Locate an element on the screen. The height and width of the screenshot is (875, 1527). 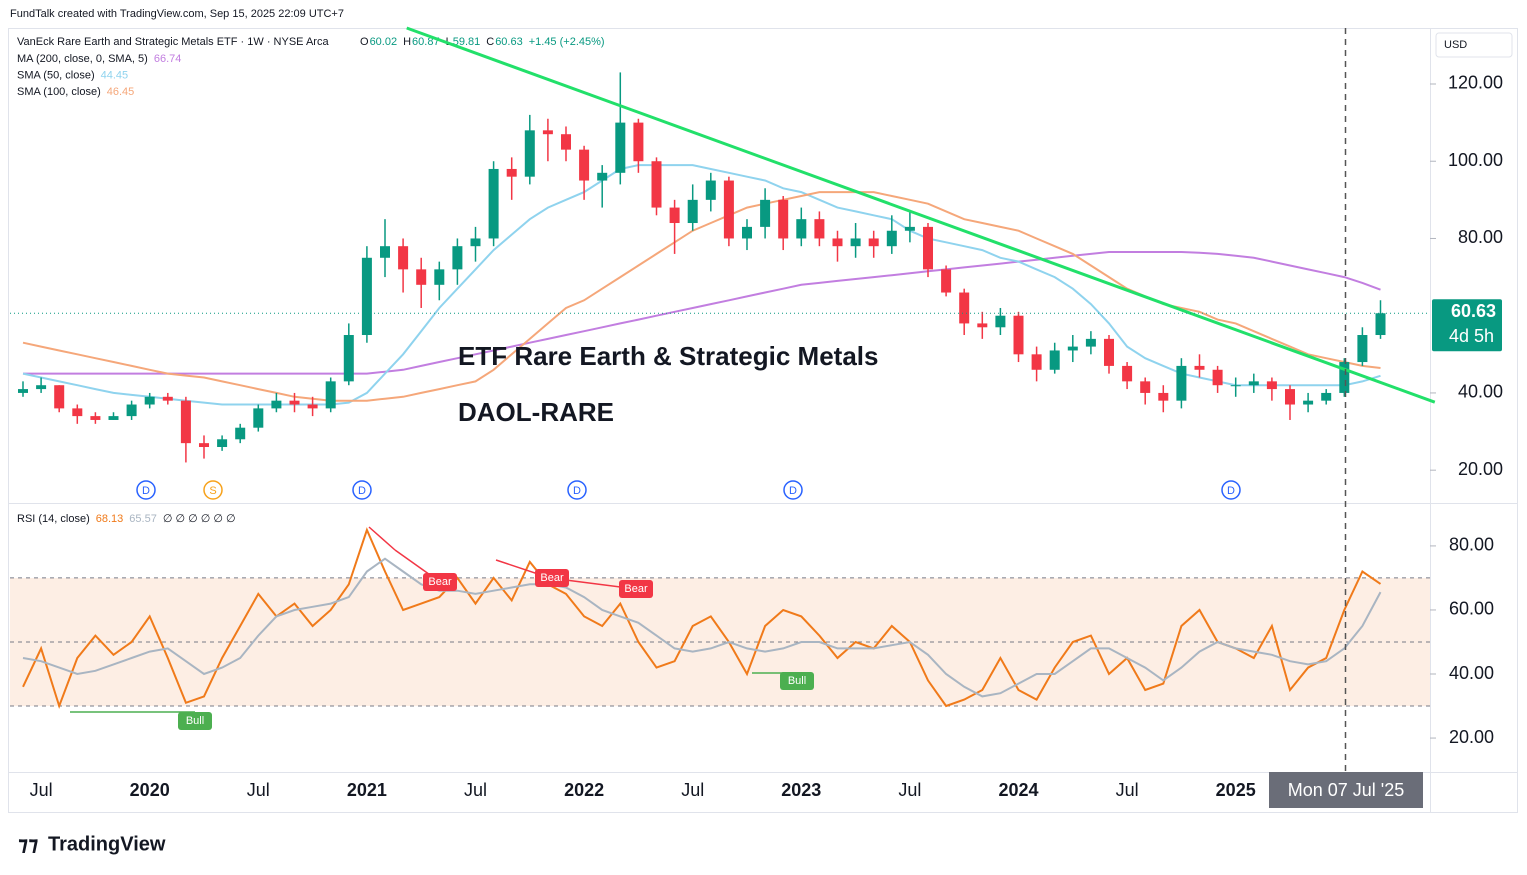
rsi-marker: Bull is located at coordinates (195, 721).